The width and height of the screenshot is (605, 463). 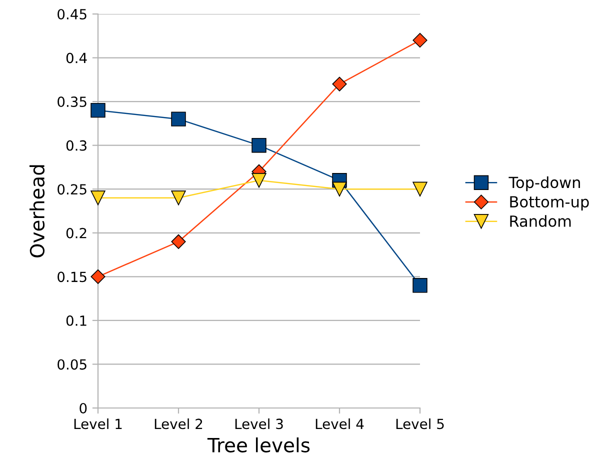 What do you see at coordinates (340, 424) in the screenshot?
I see `x-tick-label: Level 4` at bounding box center [340, 424].